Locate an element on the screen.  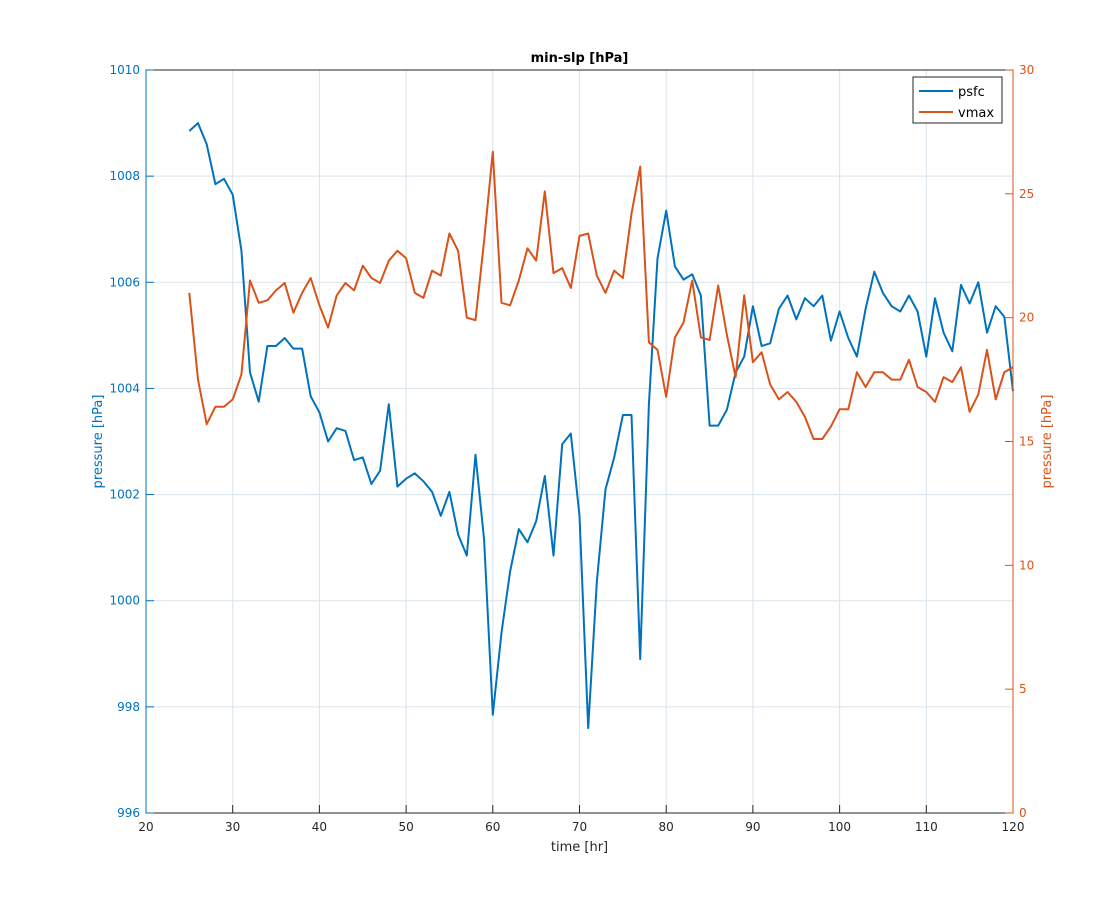
x-tick-label: 100 is located at coordinates (839, 827).